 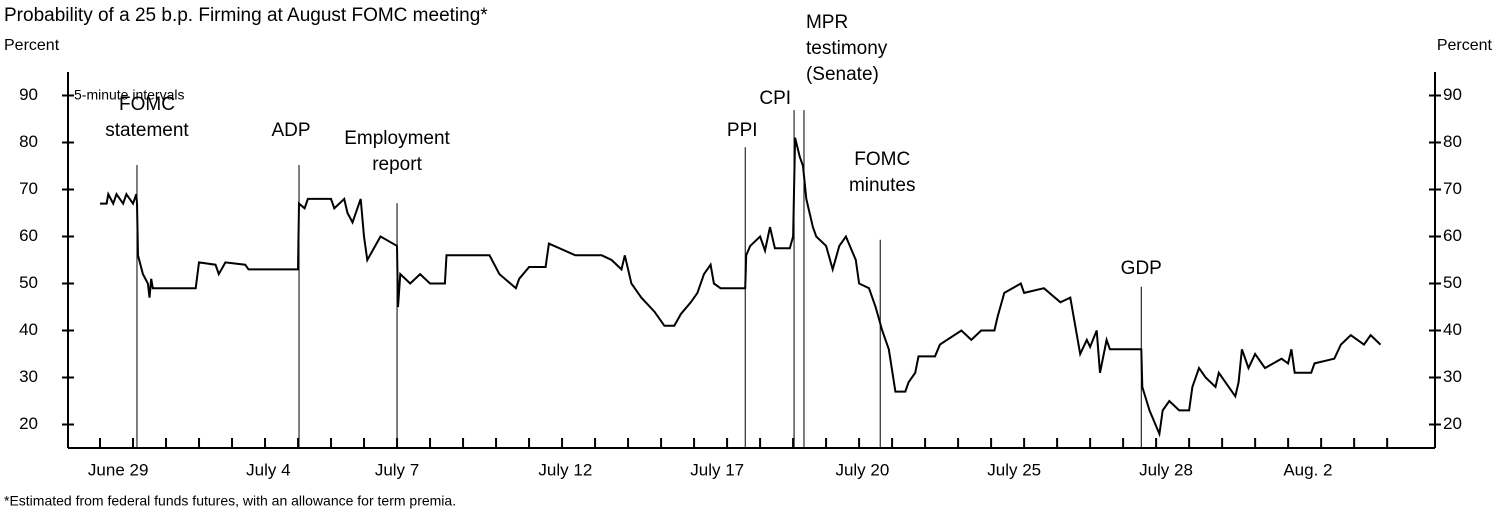 I want to click on y-tick-label: 30, so click(x=28, y=376).